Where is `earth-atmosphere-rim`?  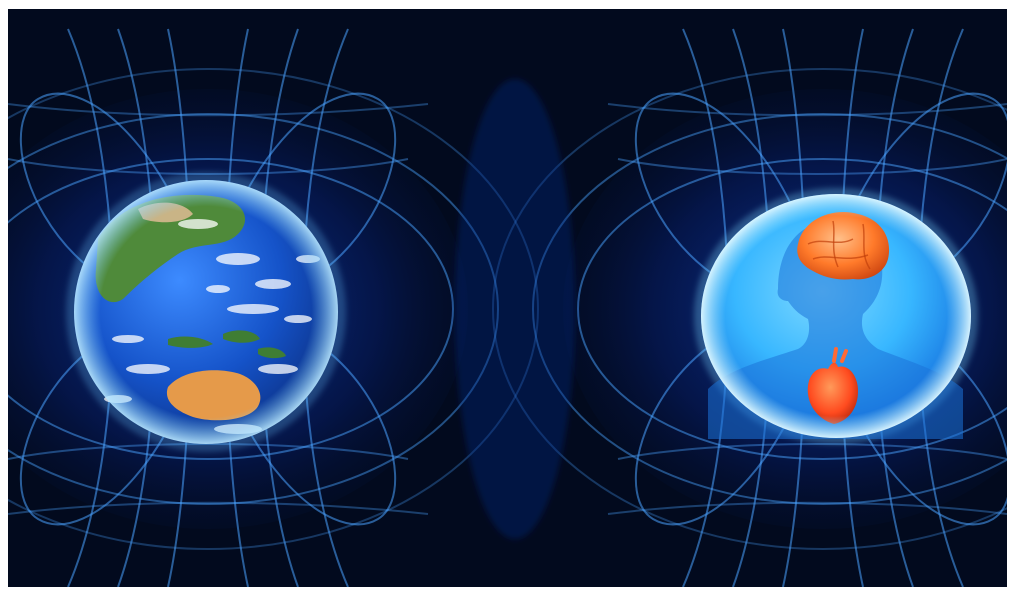
earth-atmosphere-rim is located at coordinates (206, 312).